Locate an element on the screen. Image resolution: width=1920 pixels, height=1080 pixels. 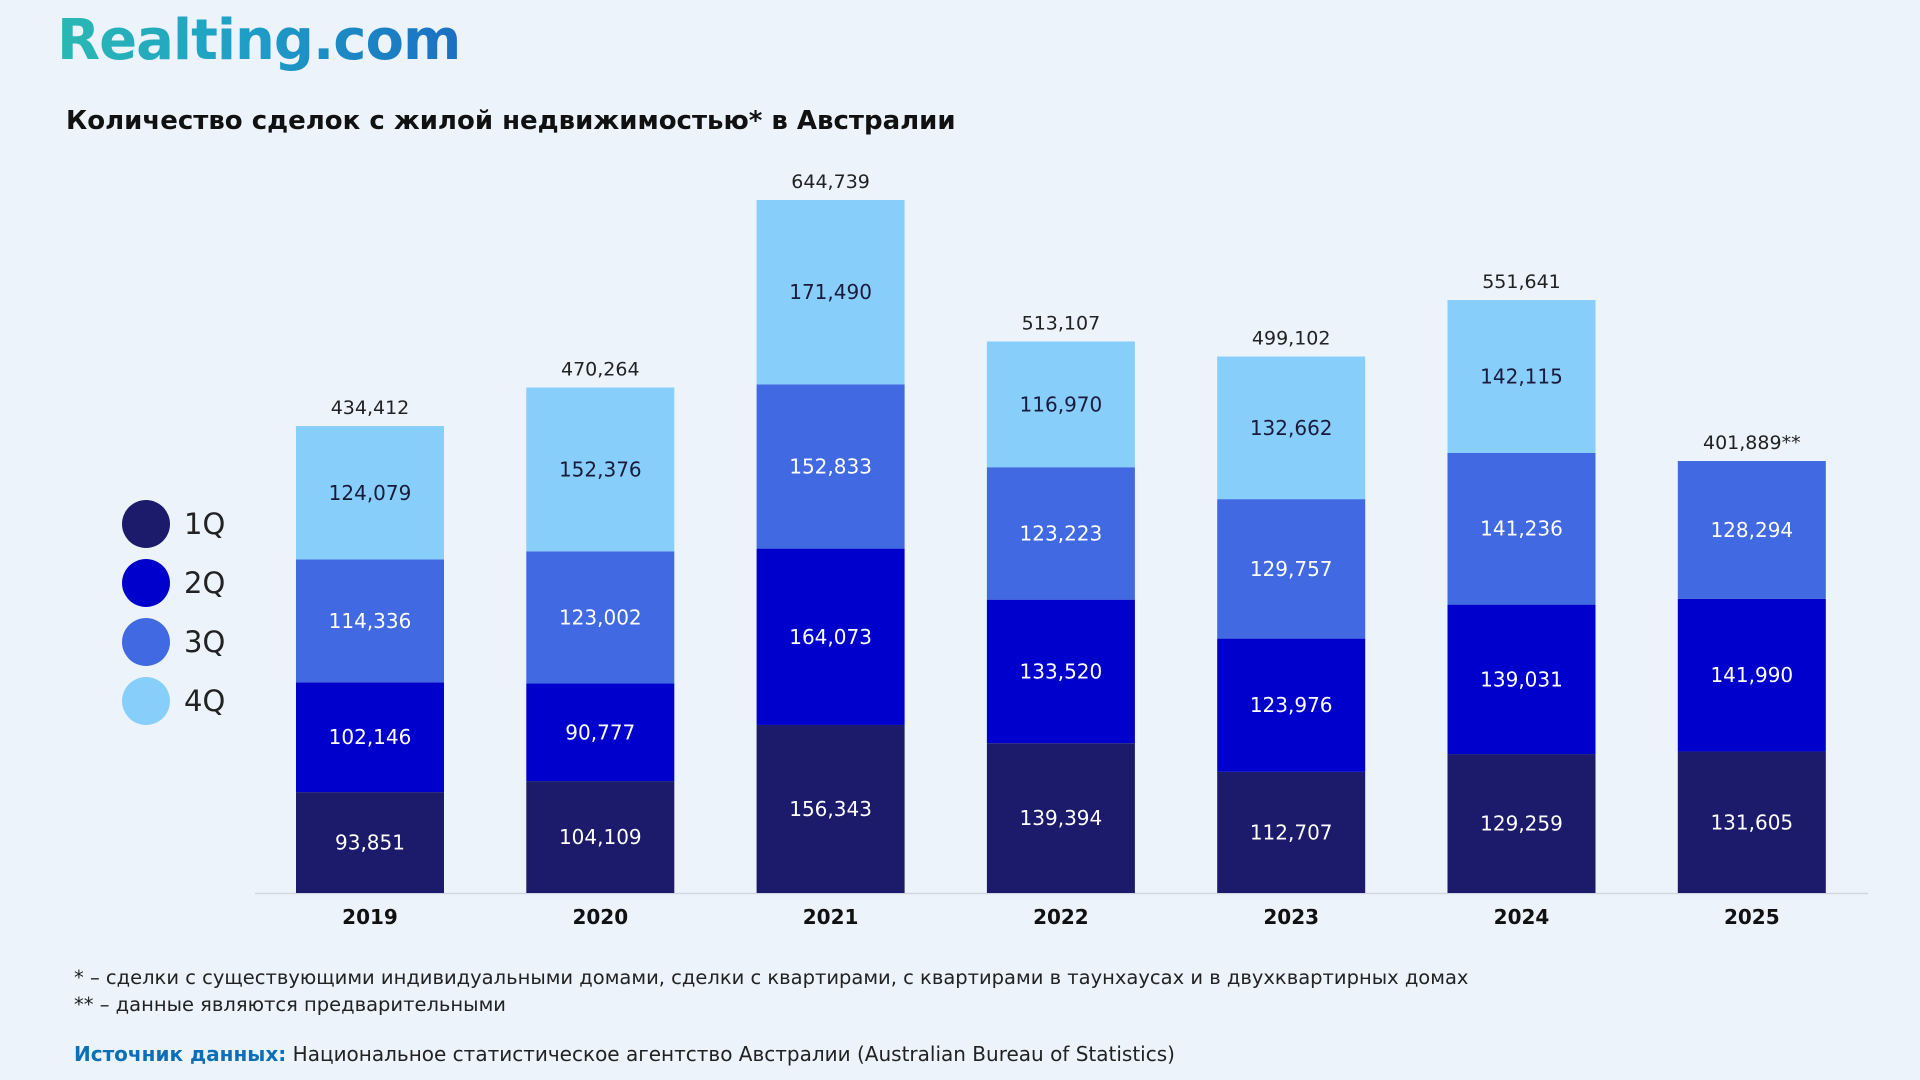
x-tick-label-2025: 2025 is located at coordinates (1752, 917).